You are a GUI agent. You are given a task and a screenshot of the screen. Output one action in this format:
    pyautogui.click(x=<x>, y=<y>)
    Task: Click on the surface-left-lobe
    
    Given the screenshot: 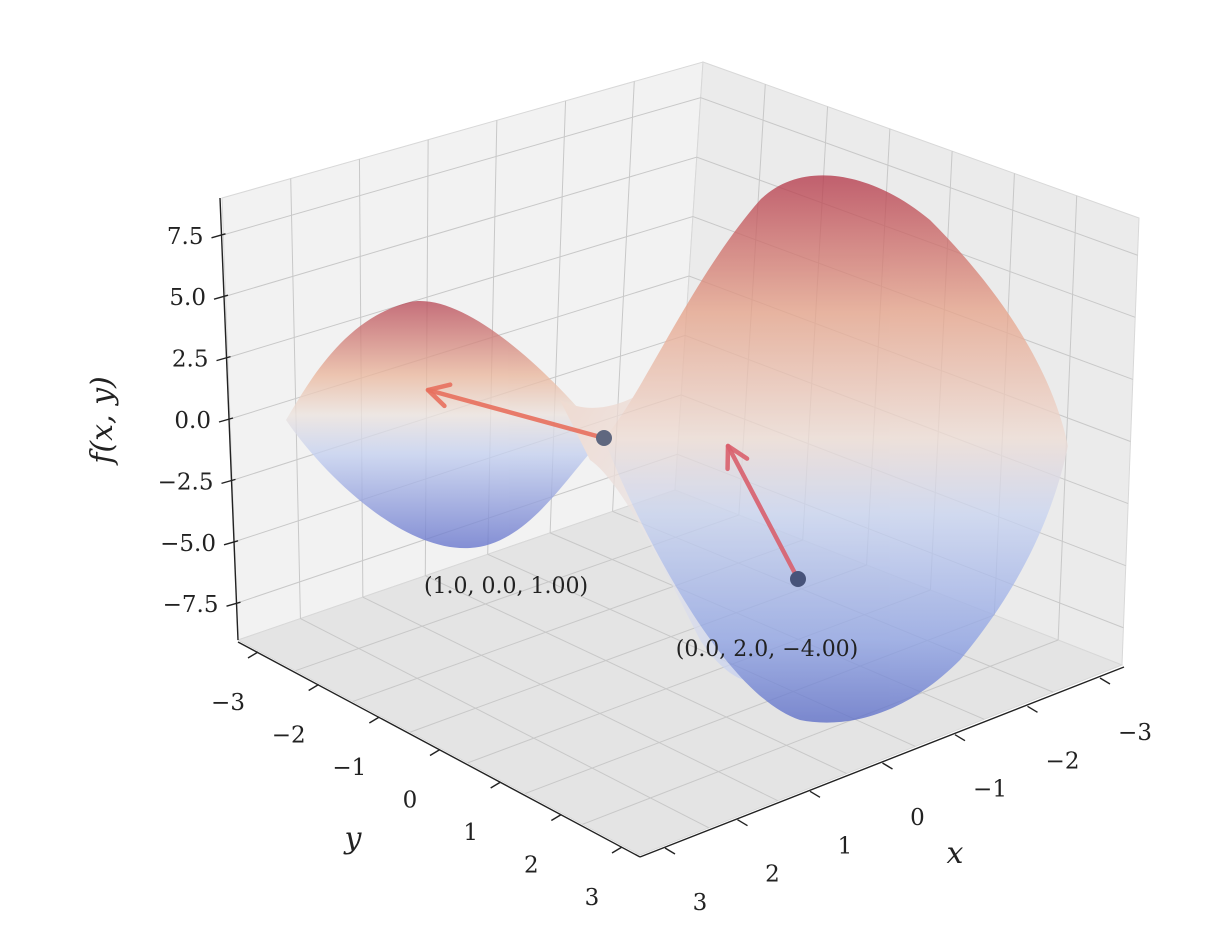 What is the action you would take?
    pyautogui.click(x=445, y=425)
    